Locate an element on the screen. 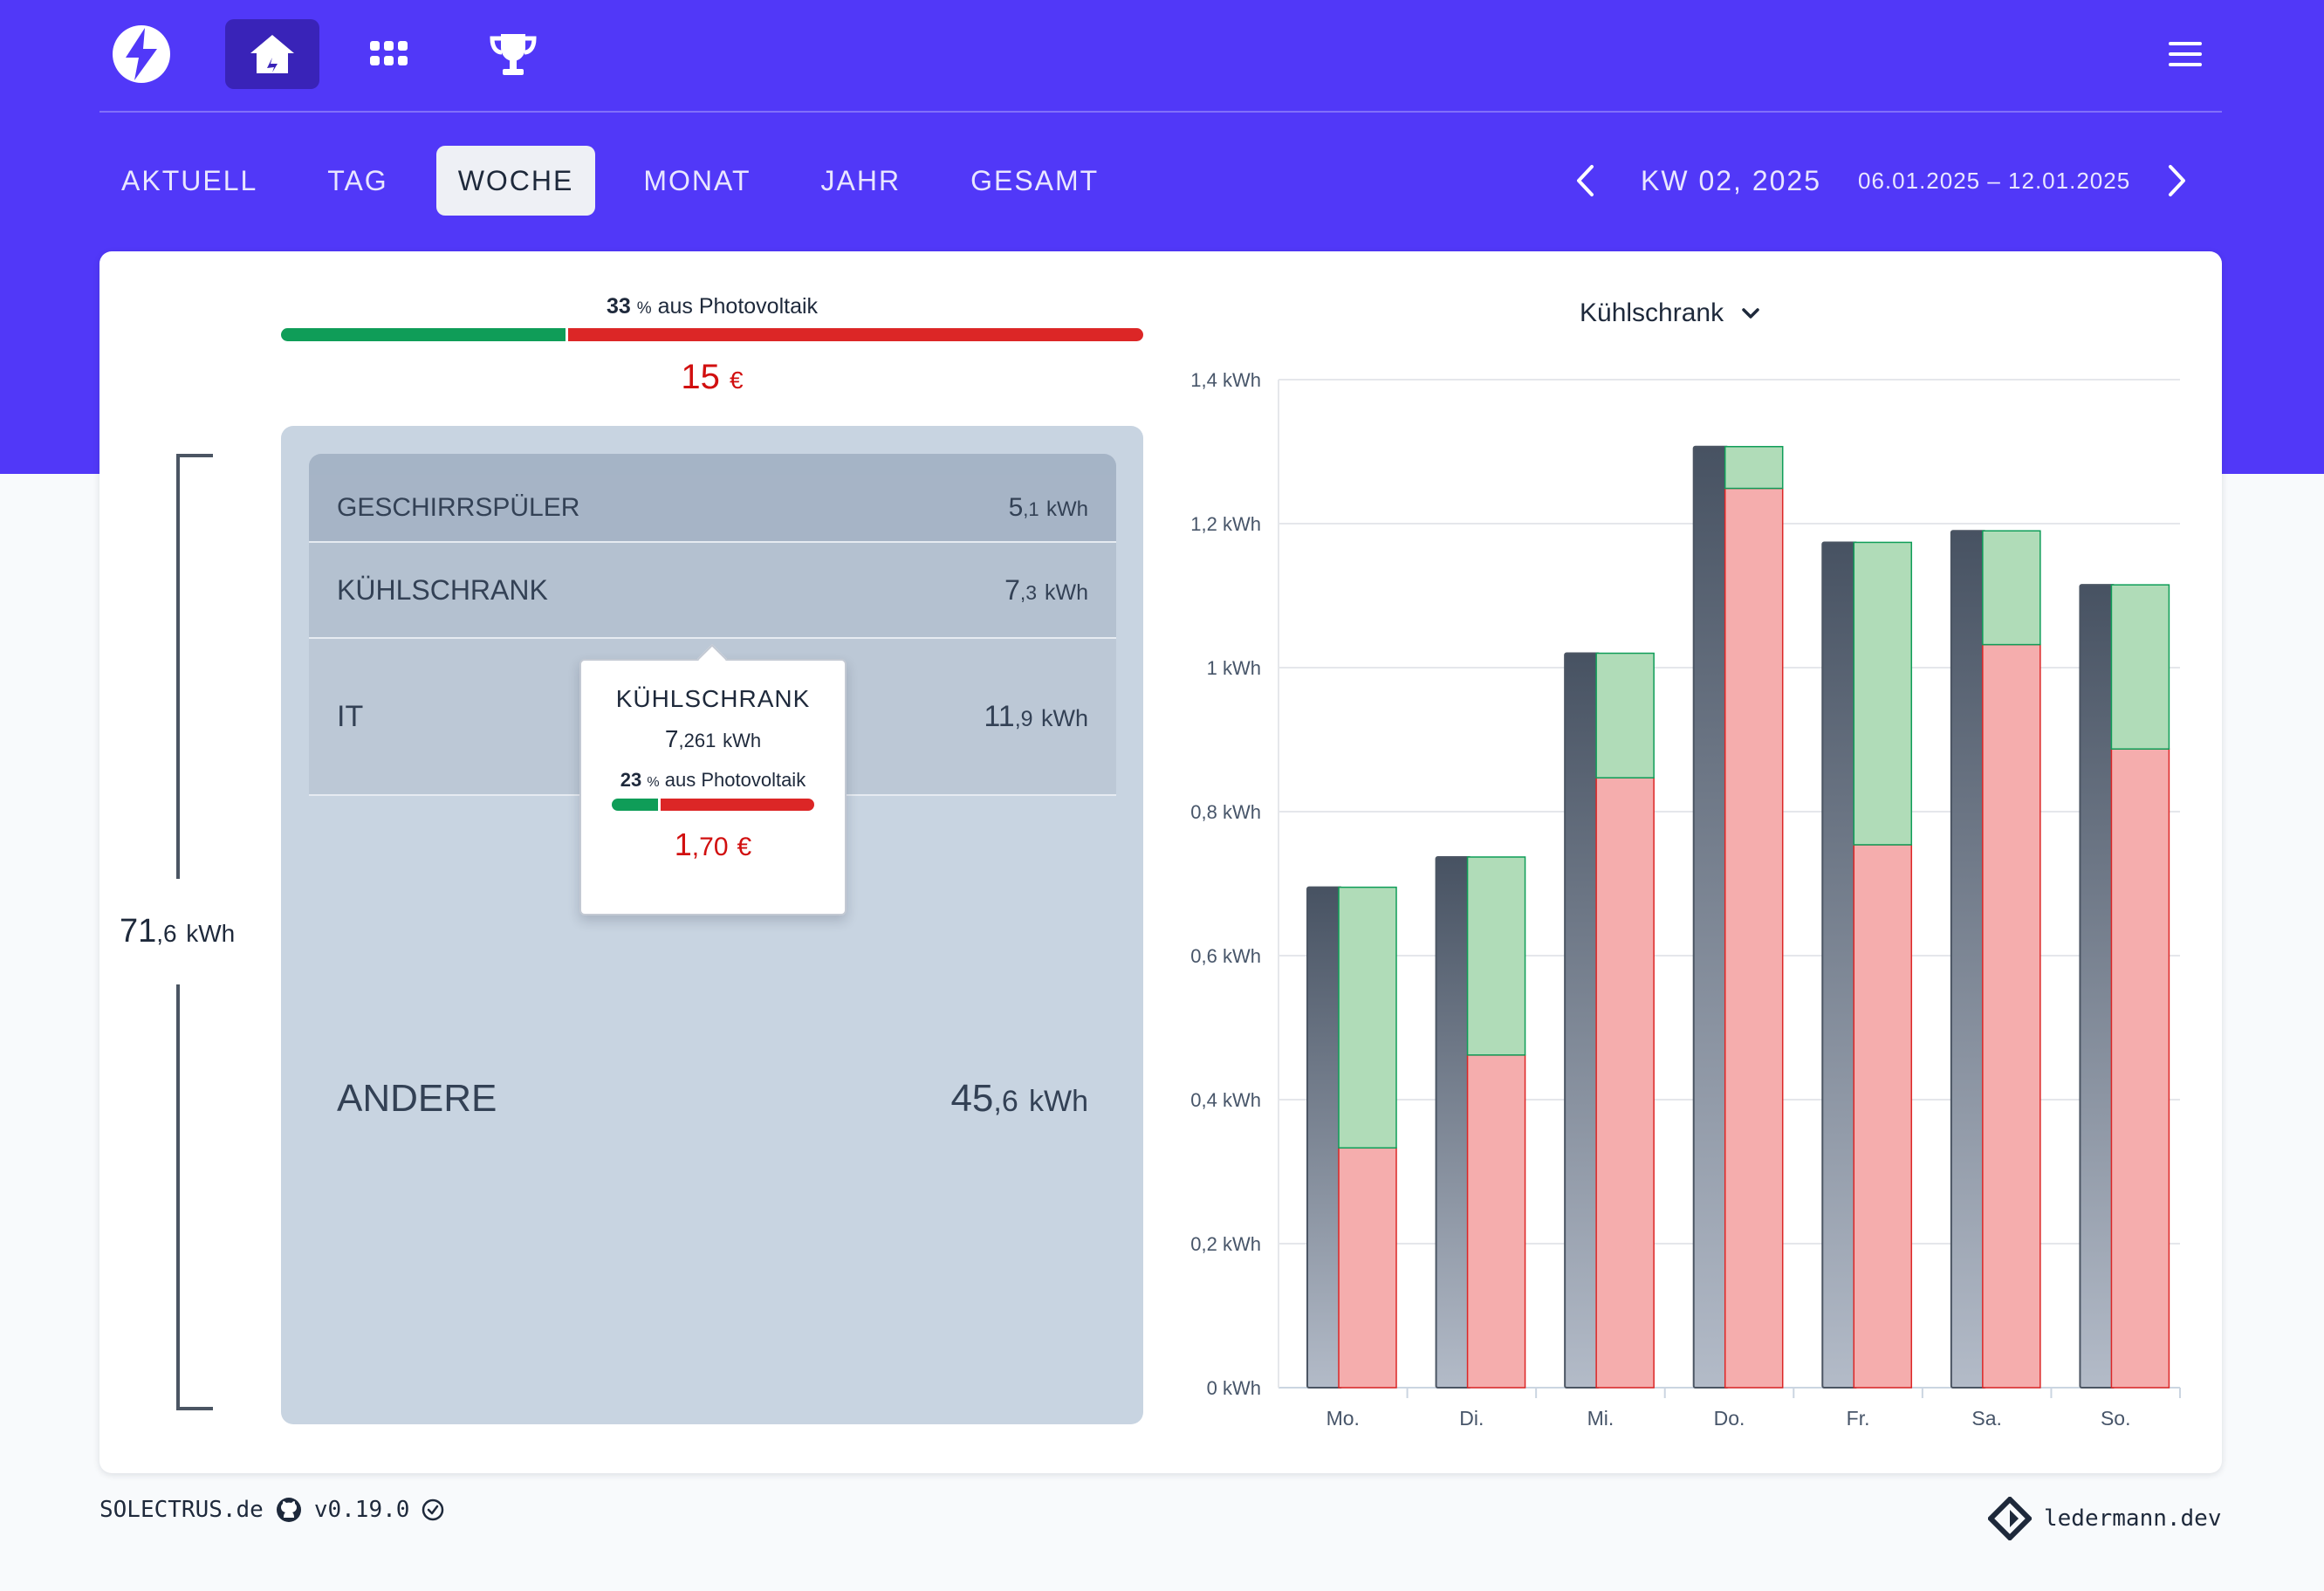  consumer-row-andere: ANDERE 45,6 kWh is located at coordinates (712, 1099).